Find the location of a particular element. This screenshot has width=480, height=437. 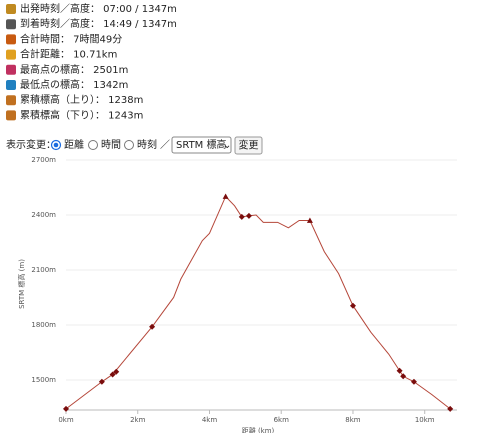

button-label: 変更 is located at coordinates (249, 145).